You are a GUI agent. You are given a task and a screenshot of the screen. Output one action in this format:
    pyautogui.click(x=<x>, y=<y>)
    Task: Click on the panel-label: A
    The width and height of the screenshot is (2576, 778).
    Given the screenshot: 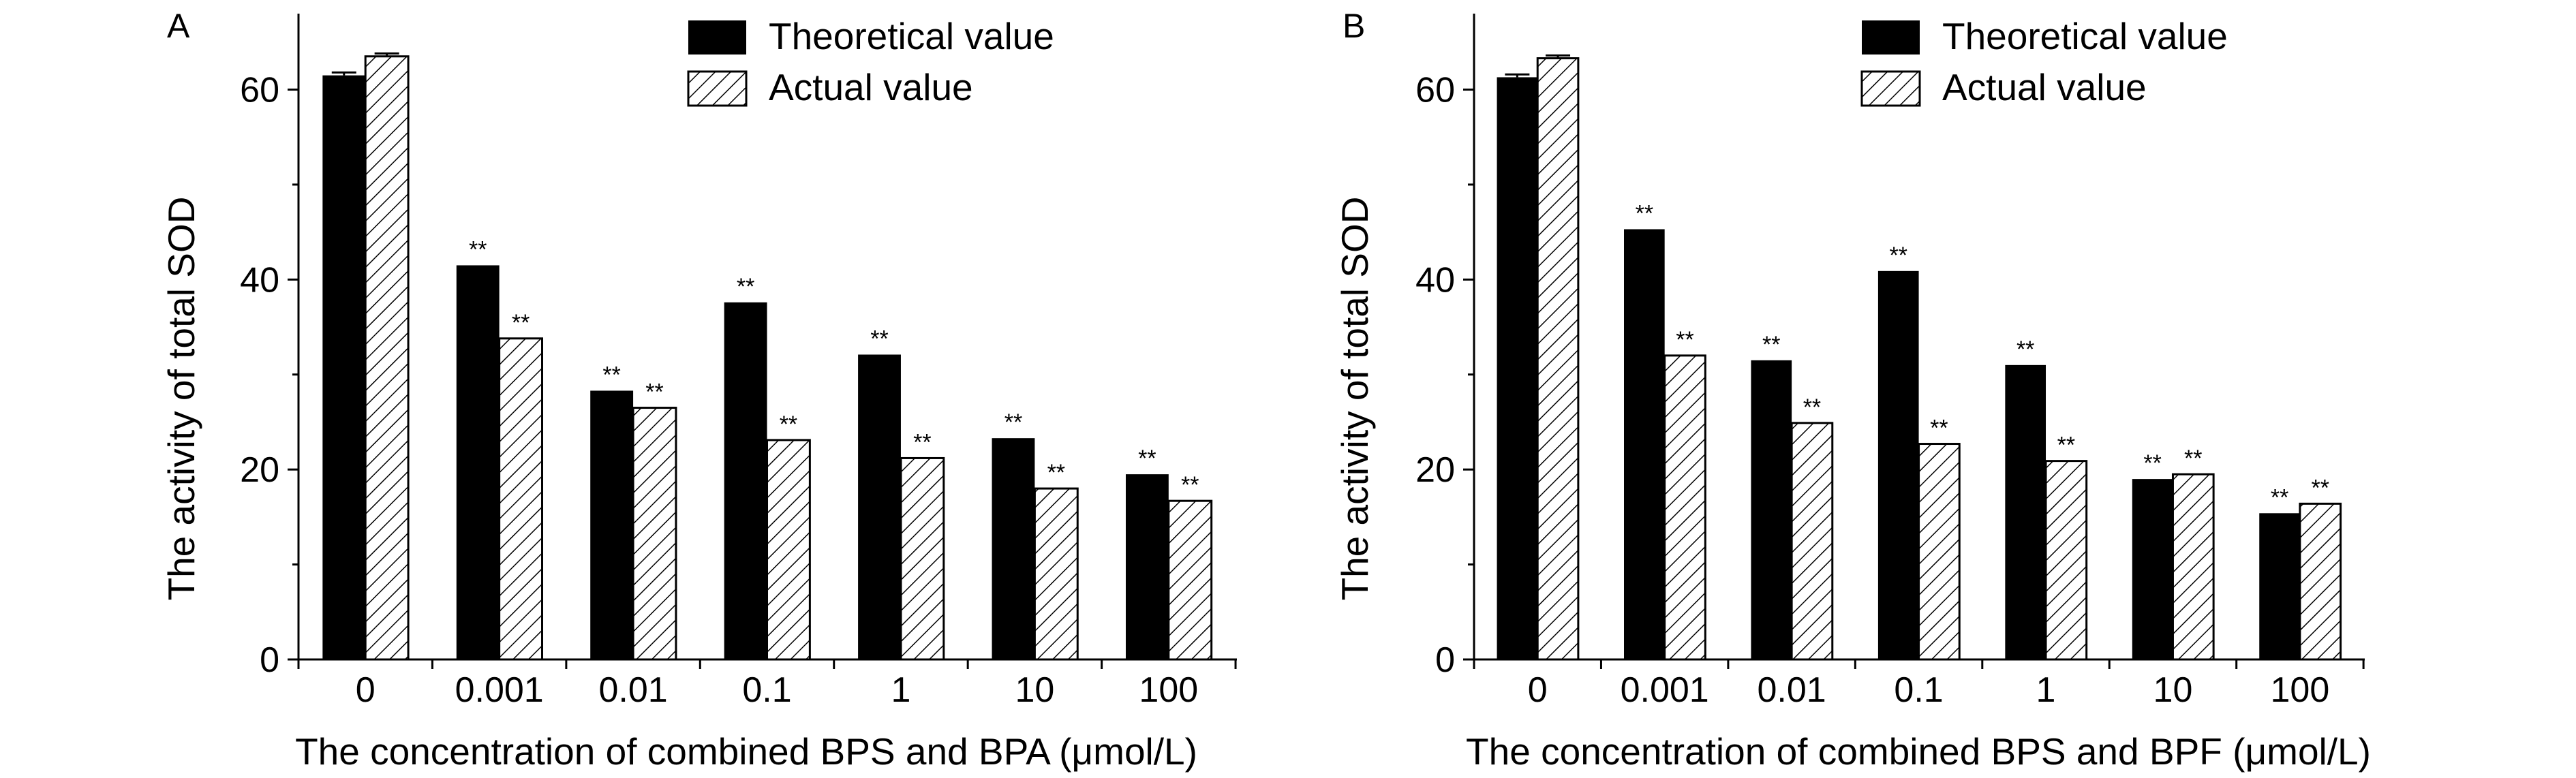 What is the action you would take?
    pyautogui.click(x=179, y=26)
    